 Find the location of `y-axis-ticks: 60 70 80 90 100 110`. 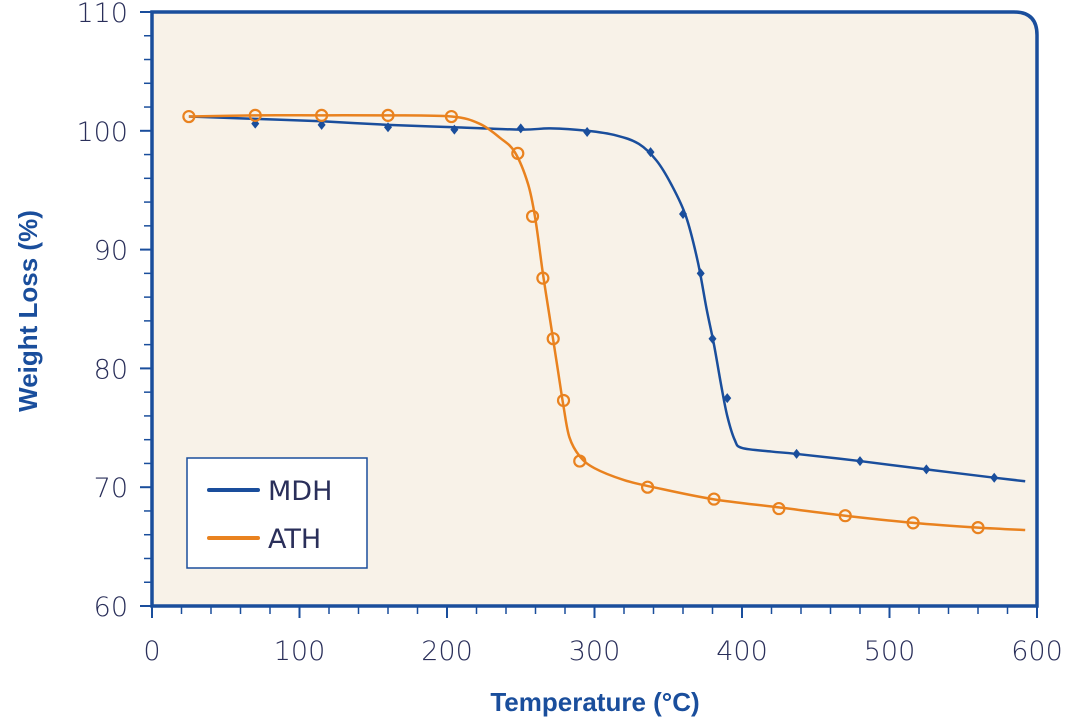

y-axis-ticks: 60 70 80 90 100 110 is located at coordinates (114, 311).